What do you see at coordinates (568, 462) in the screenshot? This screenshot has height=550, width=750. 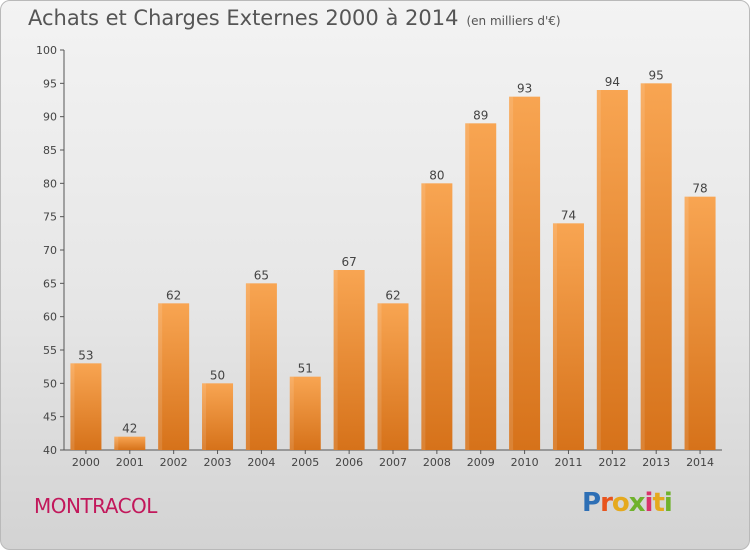 I see `x-tick-label: 2011` at bounding box center [568, 462].